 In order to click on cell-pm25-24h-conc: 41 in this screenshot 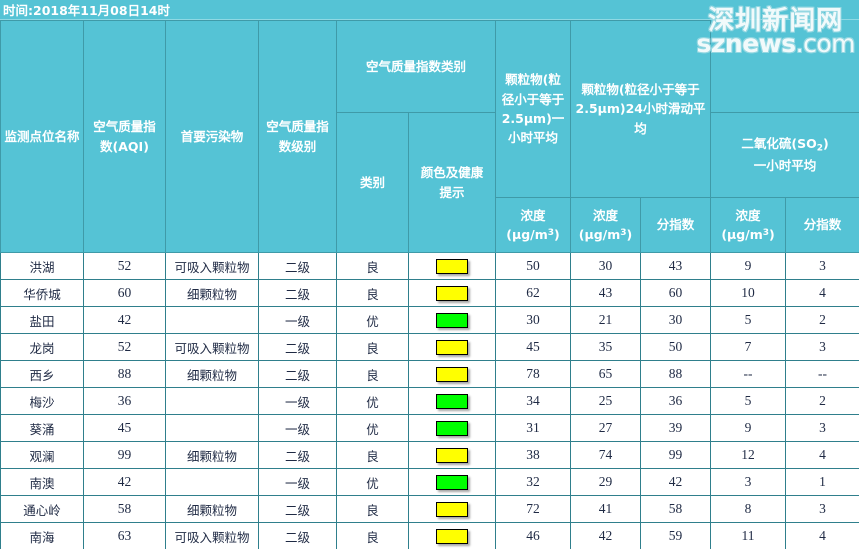, I will do `click(606, 509)`.